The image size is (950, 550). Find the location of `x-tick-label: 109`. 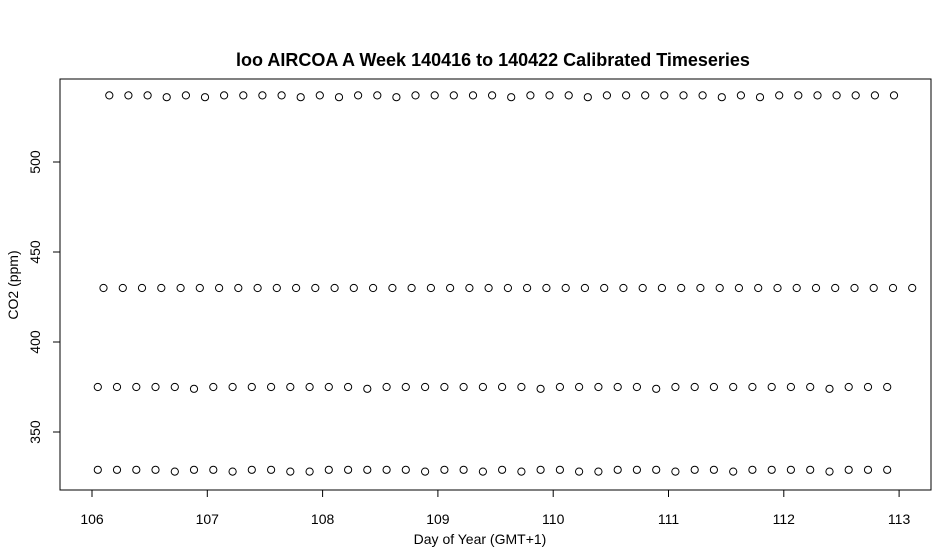

x-tick-label: 109 is located at coordinates (438, 519).